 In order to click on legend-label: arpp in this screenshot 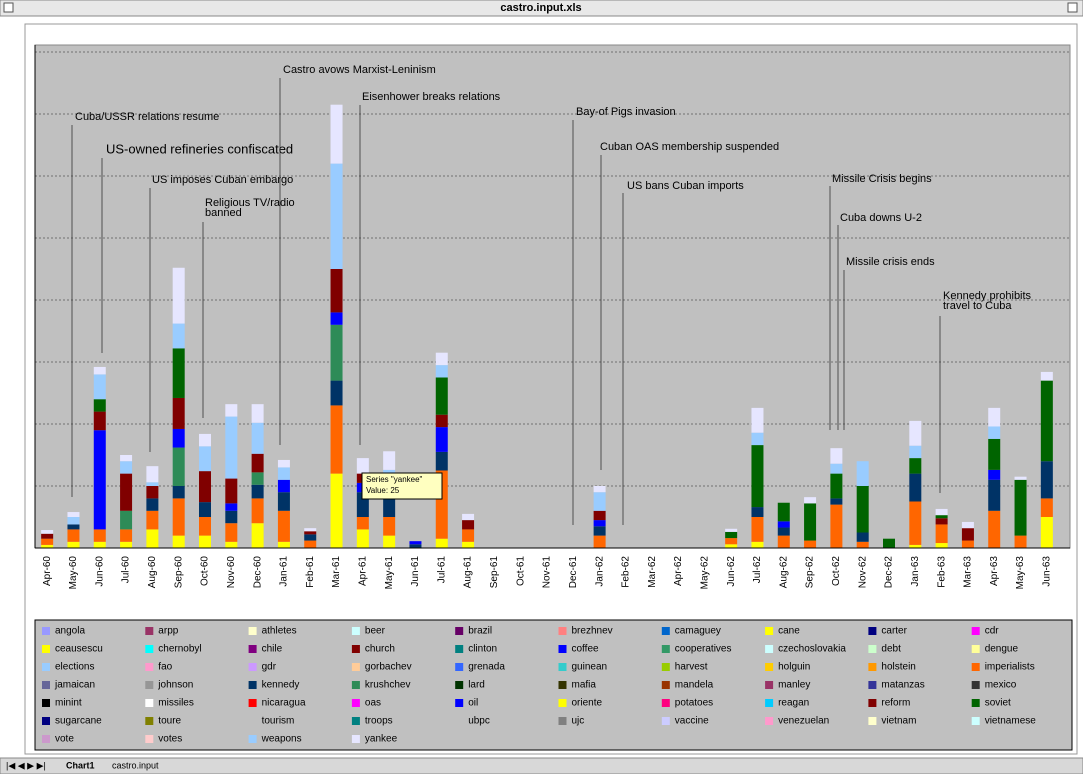, I will do `click(168, 631)`.